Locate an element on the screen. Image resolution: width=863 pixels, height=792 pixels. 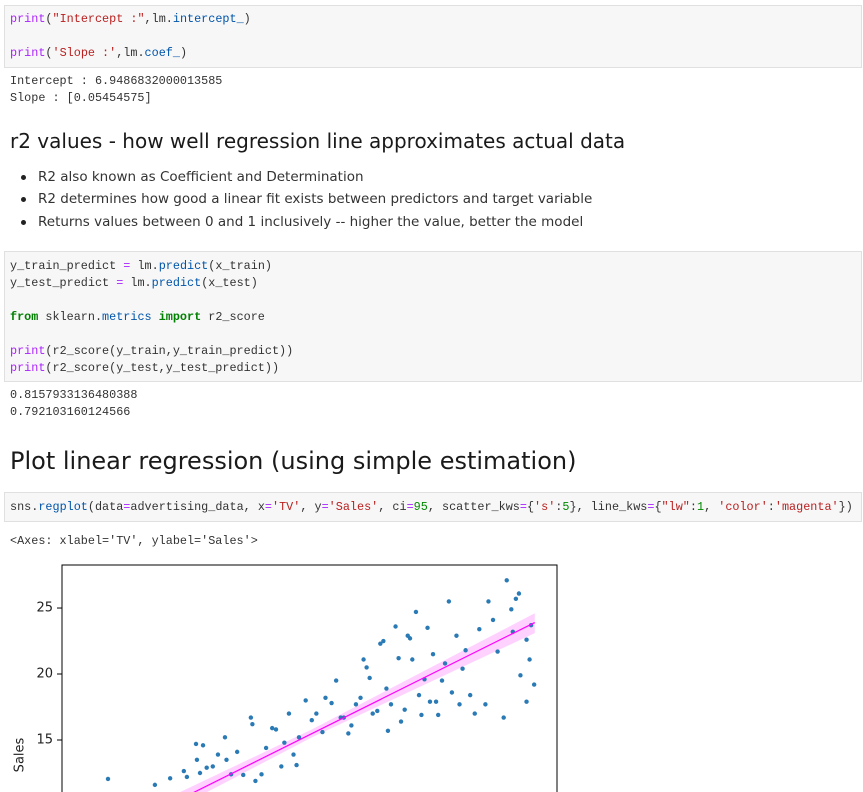
output-line: Slope : [0.05454575] is located at coordinates (81, 98).